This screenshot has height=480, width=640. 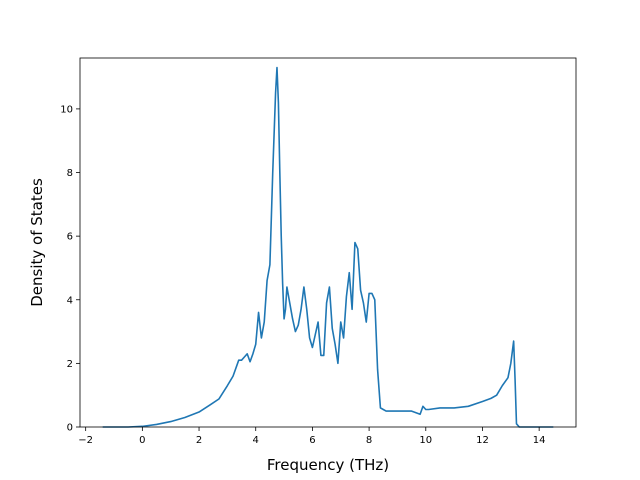 What do you see at coordinates (369, 440) in the screenshot?
I see `x-tick-label: 8` at bounding box center [369, 440].